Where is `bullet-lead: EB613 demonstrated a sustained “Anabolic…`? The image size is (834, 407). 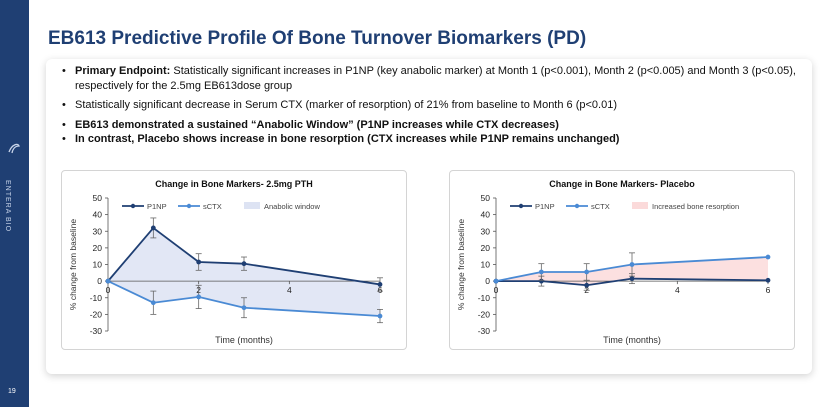
bullet-lead: EB613 demonstrated a sustained “Anabolic… is located at coordinates (317, 124).